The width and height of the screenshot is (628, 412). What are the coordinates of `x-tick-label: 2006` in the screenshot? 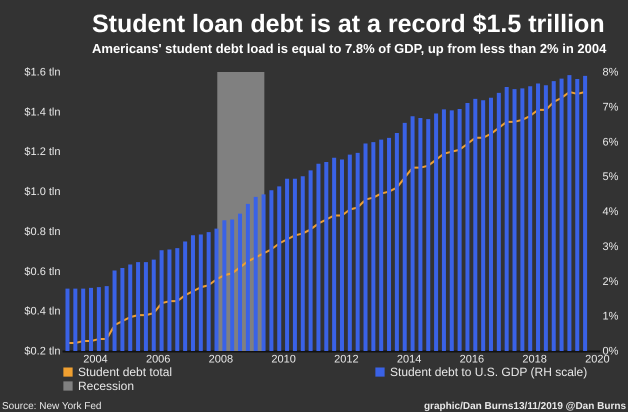 It's located at (158, 360).